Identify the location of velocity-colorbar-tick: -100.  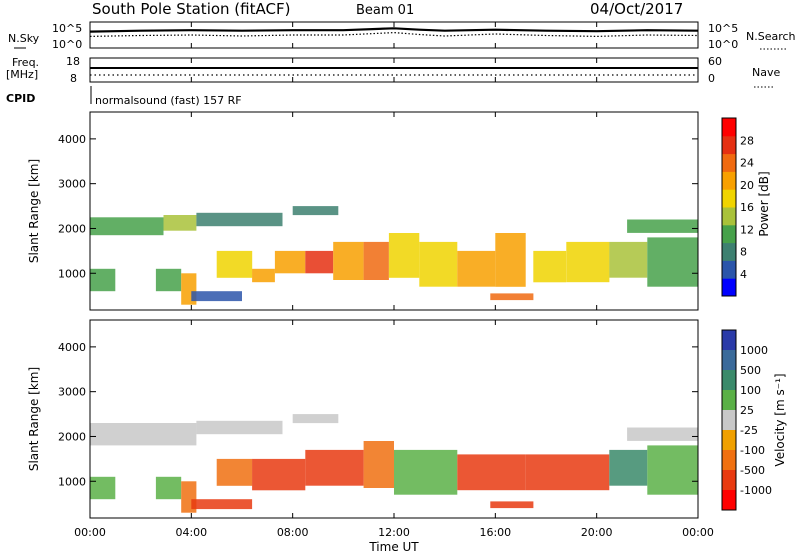
(752, 450).